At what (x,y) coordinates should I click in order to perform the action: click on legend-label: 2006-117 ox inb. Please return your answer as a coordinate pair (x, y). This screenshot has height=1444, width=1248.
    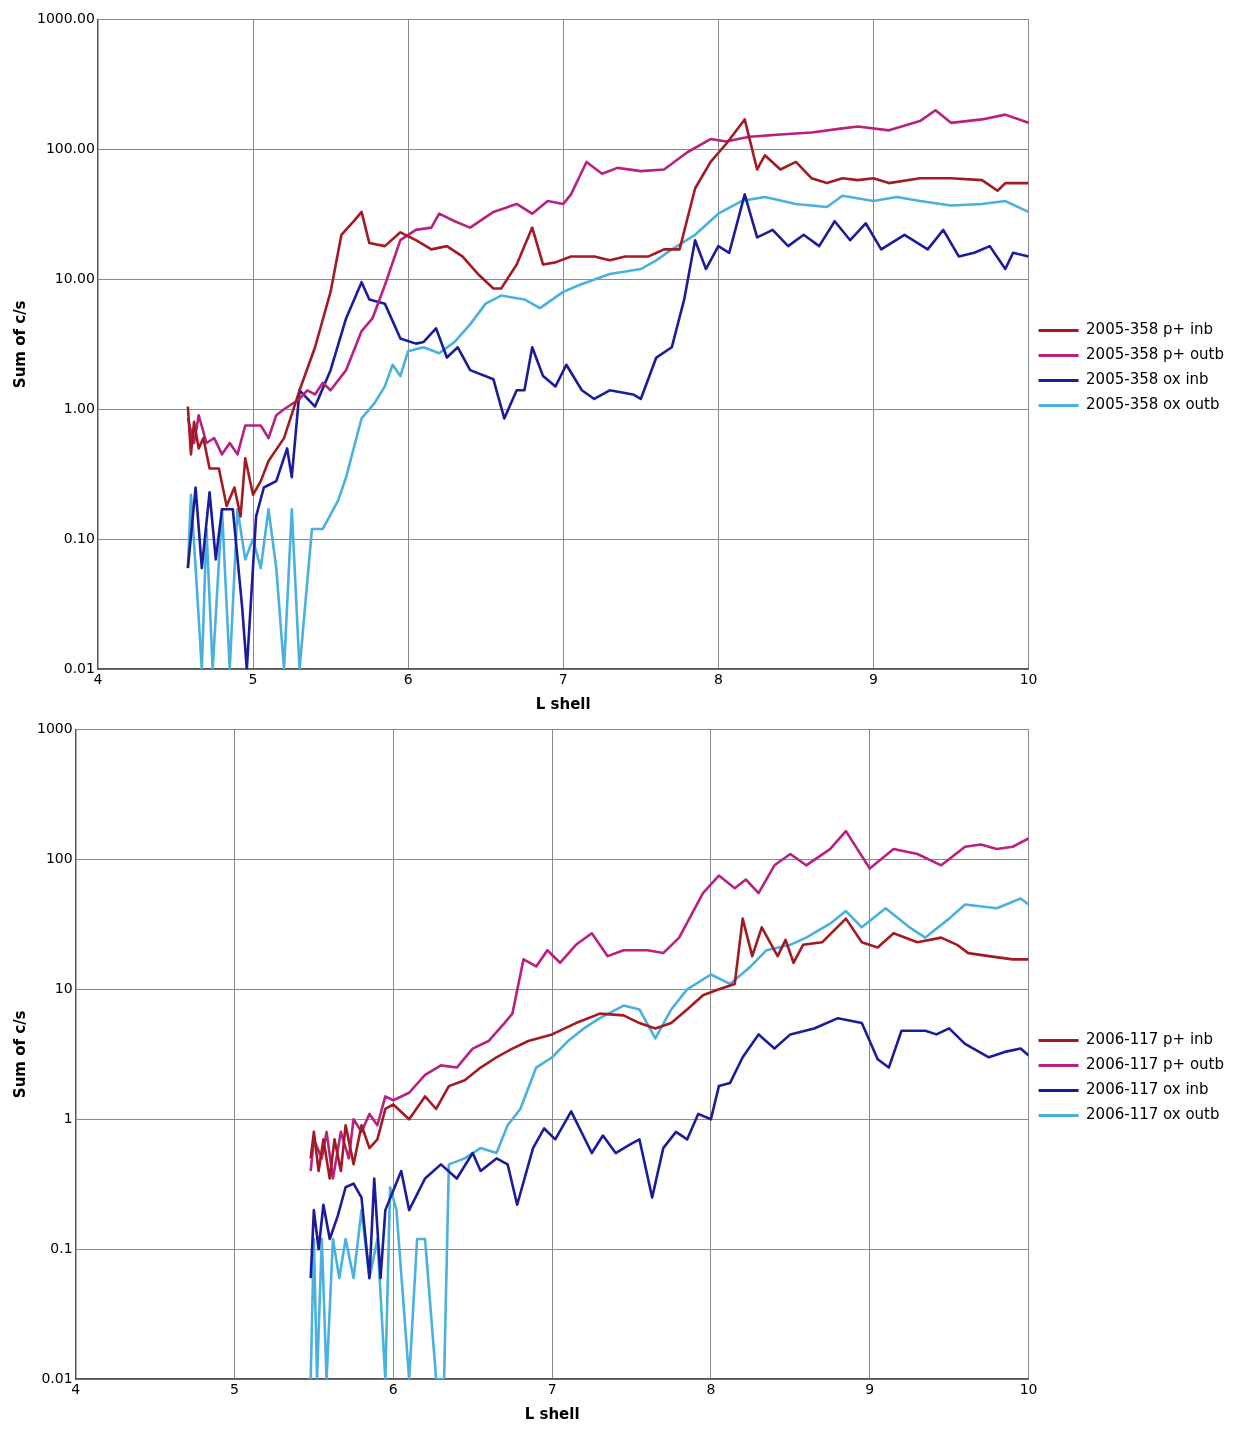
    Looking at the image, I should click on (1147, 1089).